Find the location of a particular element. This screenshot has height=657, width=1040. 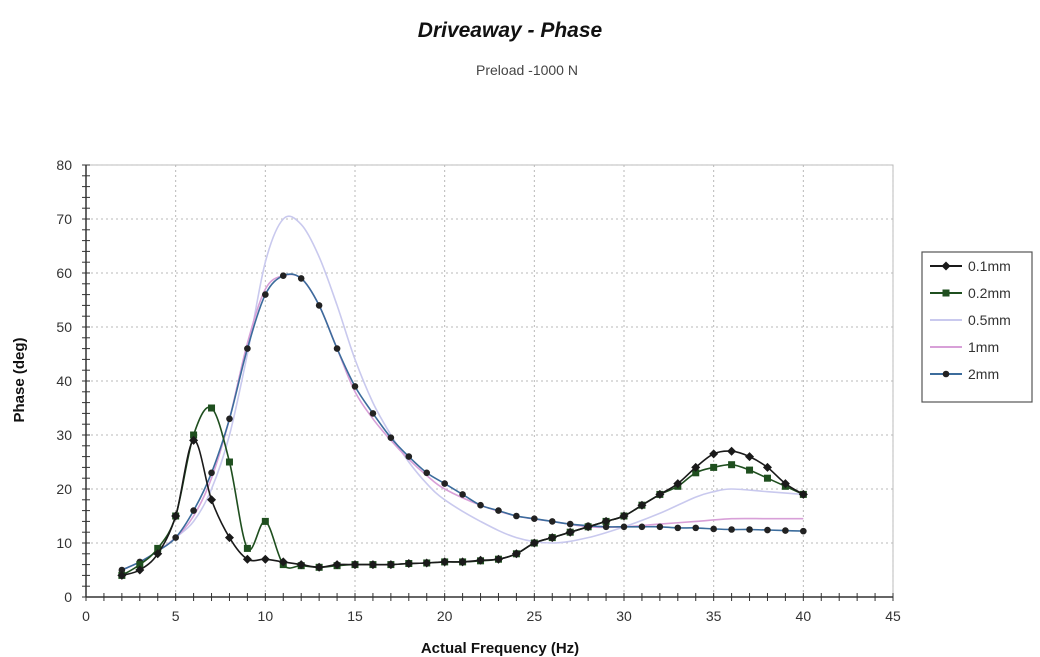

chart-title: Driveaway - Phase is located at coordinates (510, 30).